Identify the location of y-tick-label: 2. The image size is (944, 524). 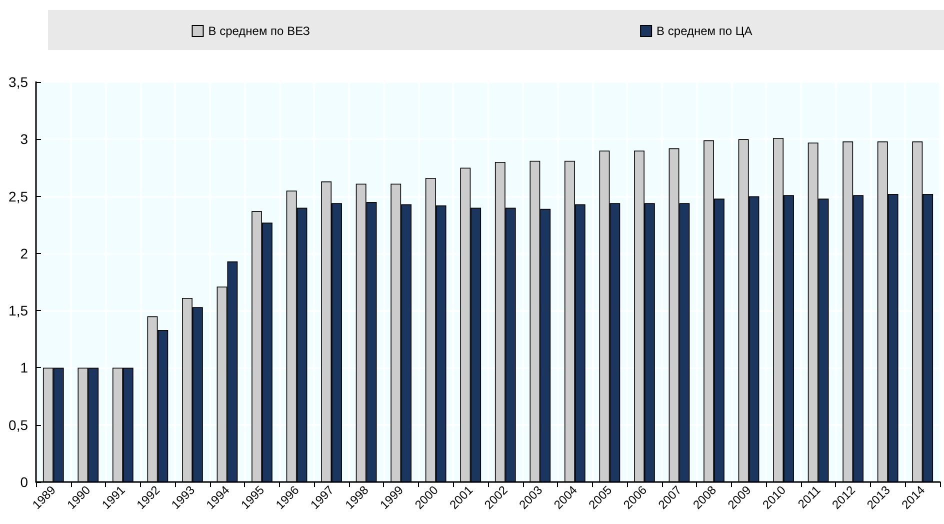
(24, 253).